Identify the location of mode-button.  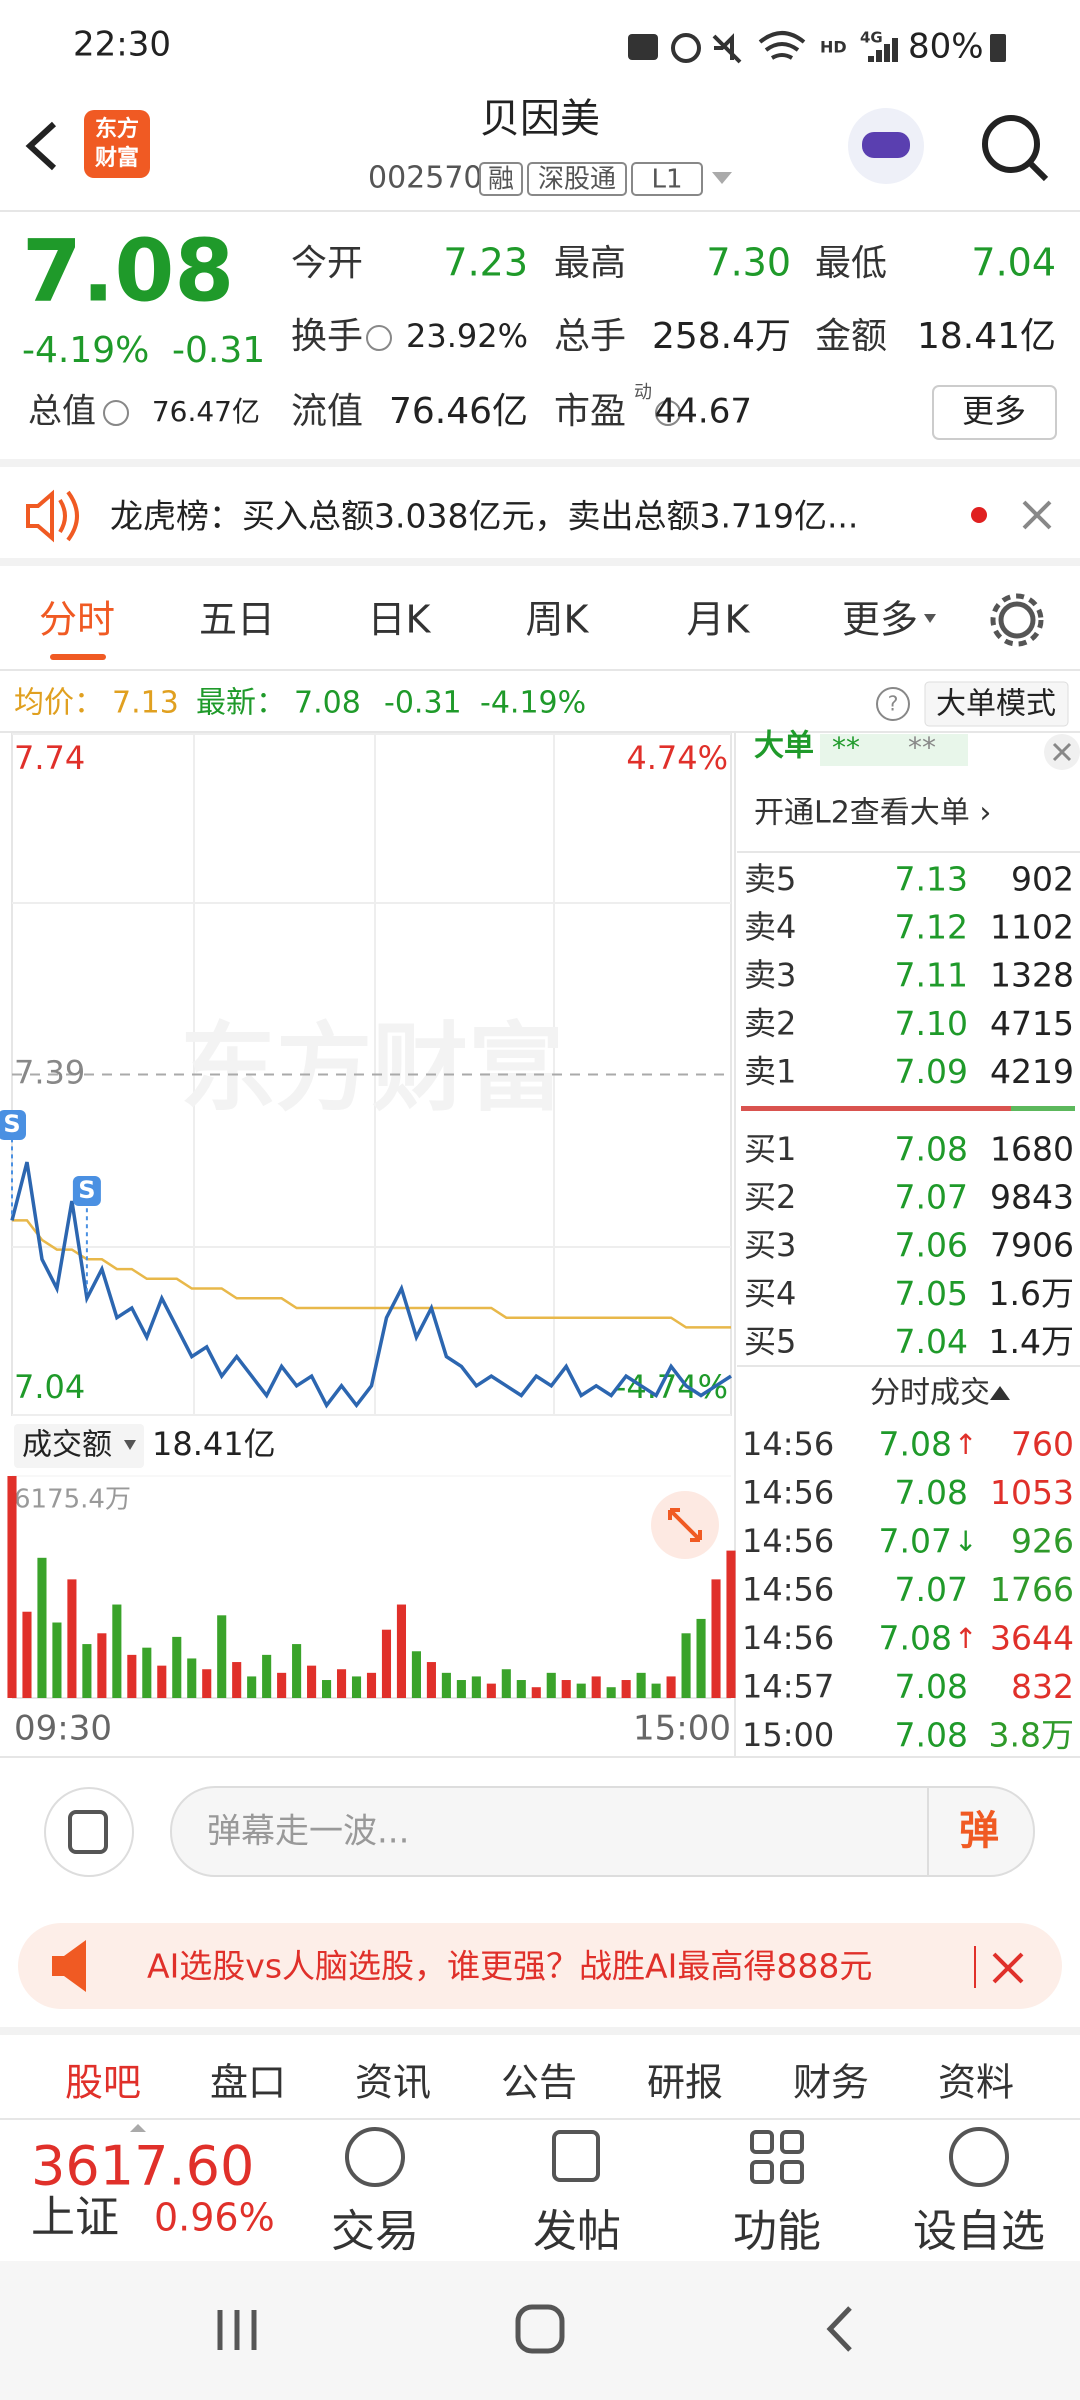
(996, 704).